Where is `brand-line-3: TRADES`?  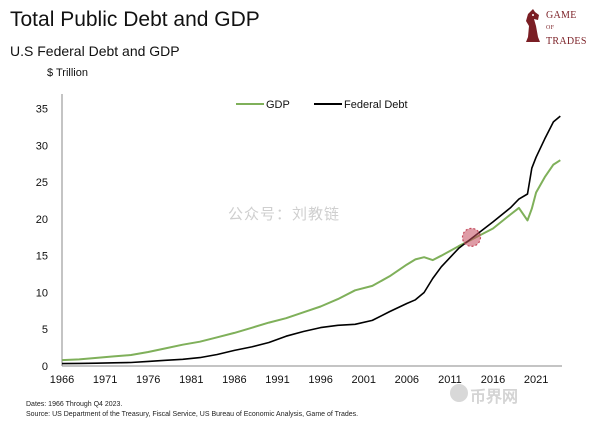 brand-line-3: TRADES is located at coordinates (566, 41).